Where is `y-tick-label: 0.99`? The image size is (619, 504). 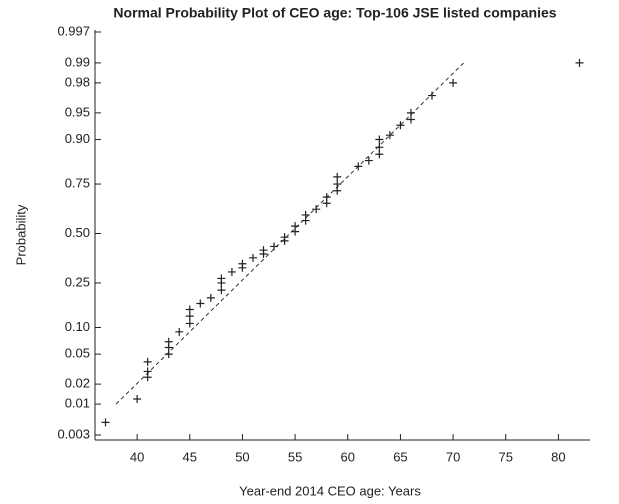
y-tick-label: 0.99 is located at coordinates (77, 61).